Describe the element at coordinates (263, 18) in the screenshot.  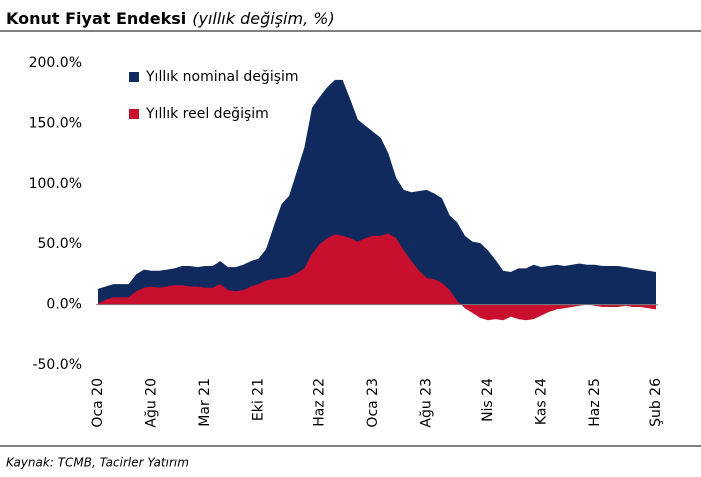
I see `subtitle: (yıllık değişim, %)` at that location.